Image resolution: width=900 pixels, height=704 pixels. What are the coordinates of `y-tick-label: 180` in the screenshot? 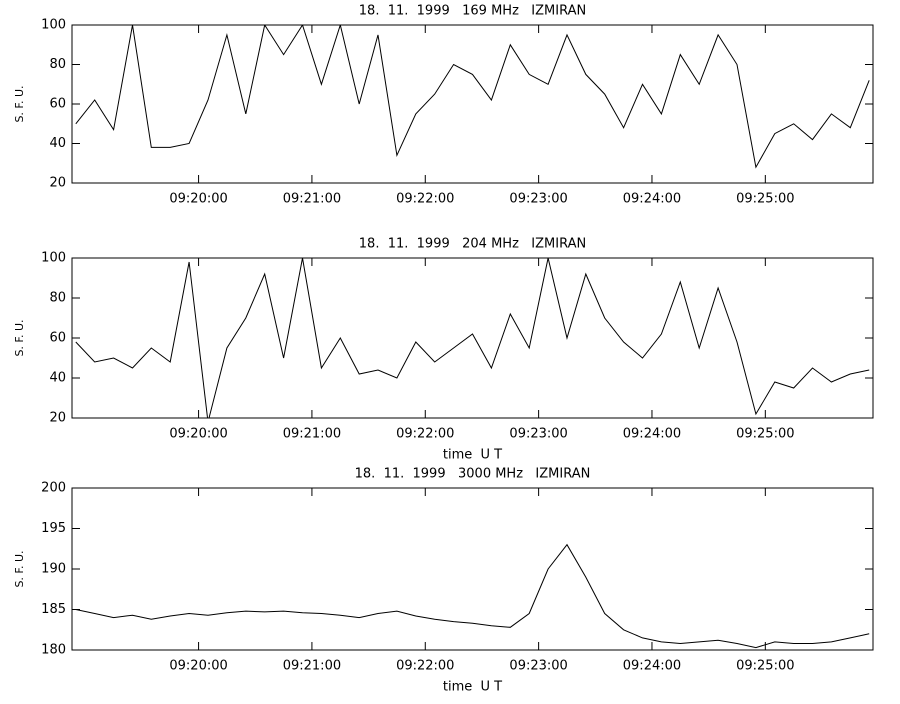 It's located at (53, 650).